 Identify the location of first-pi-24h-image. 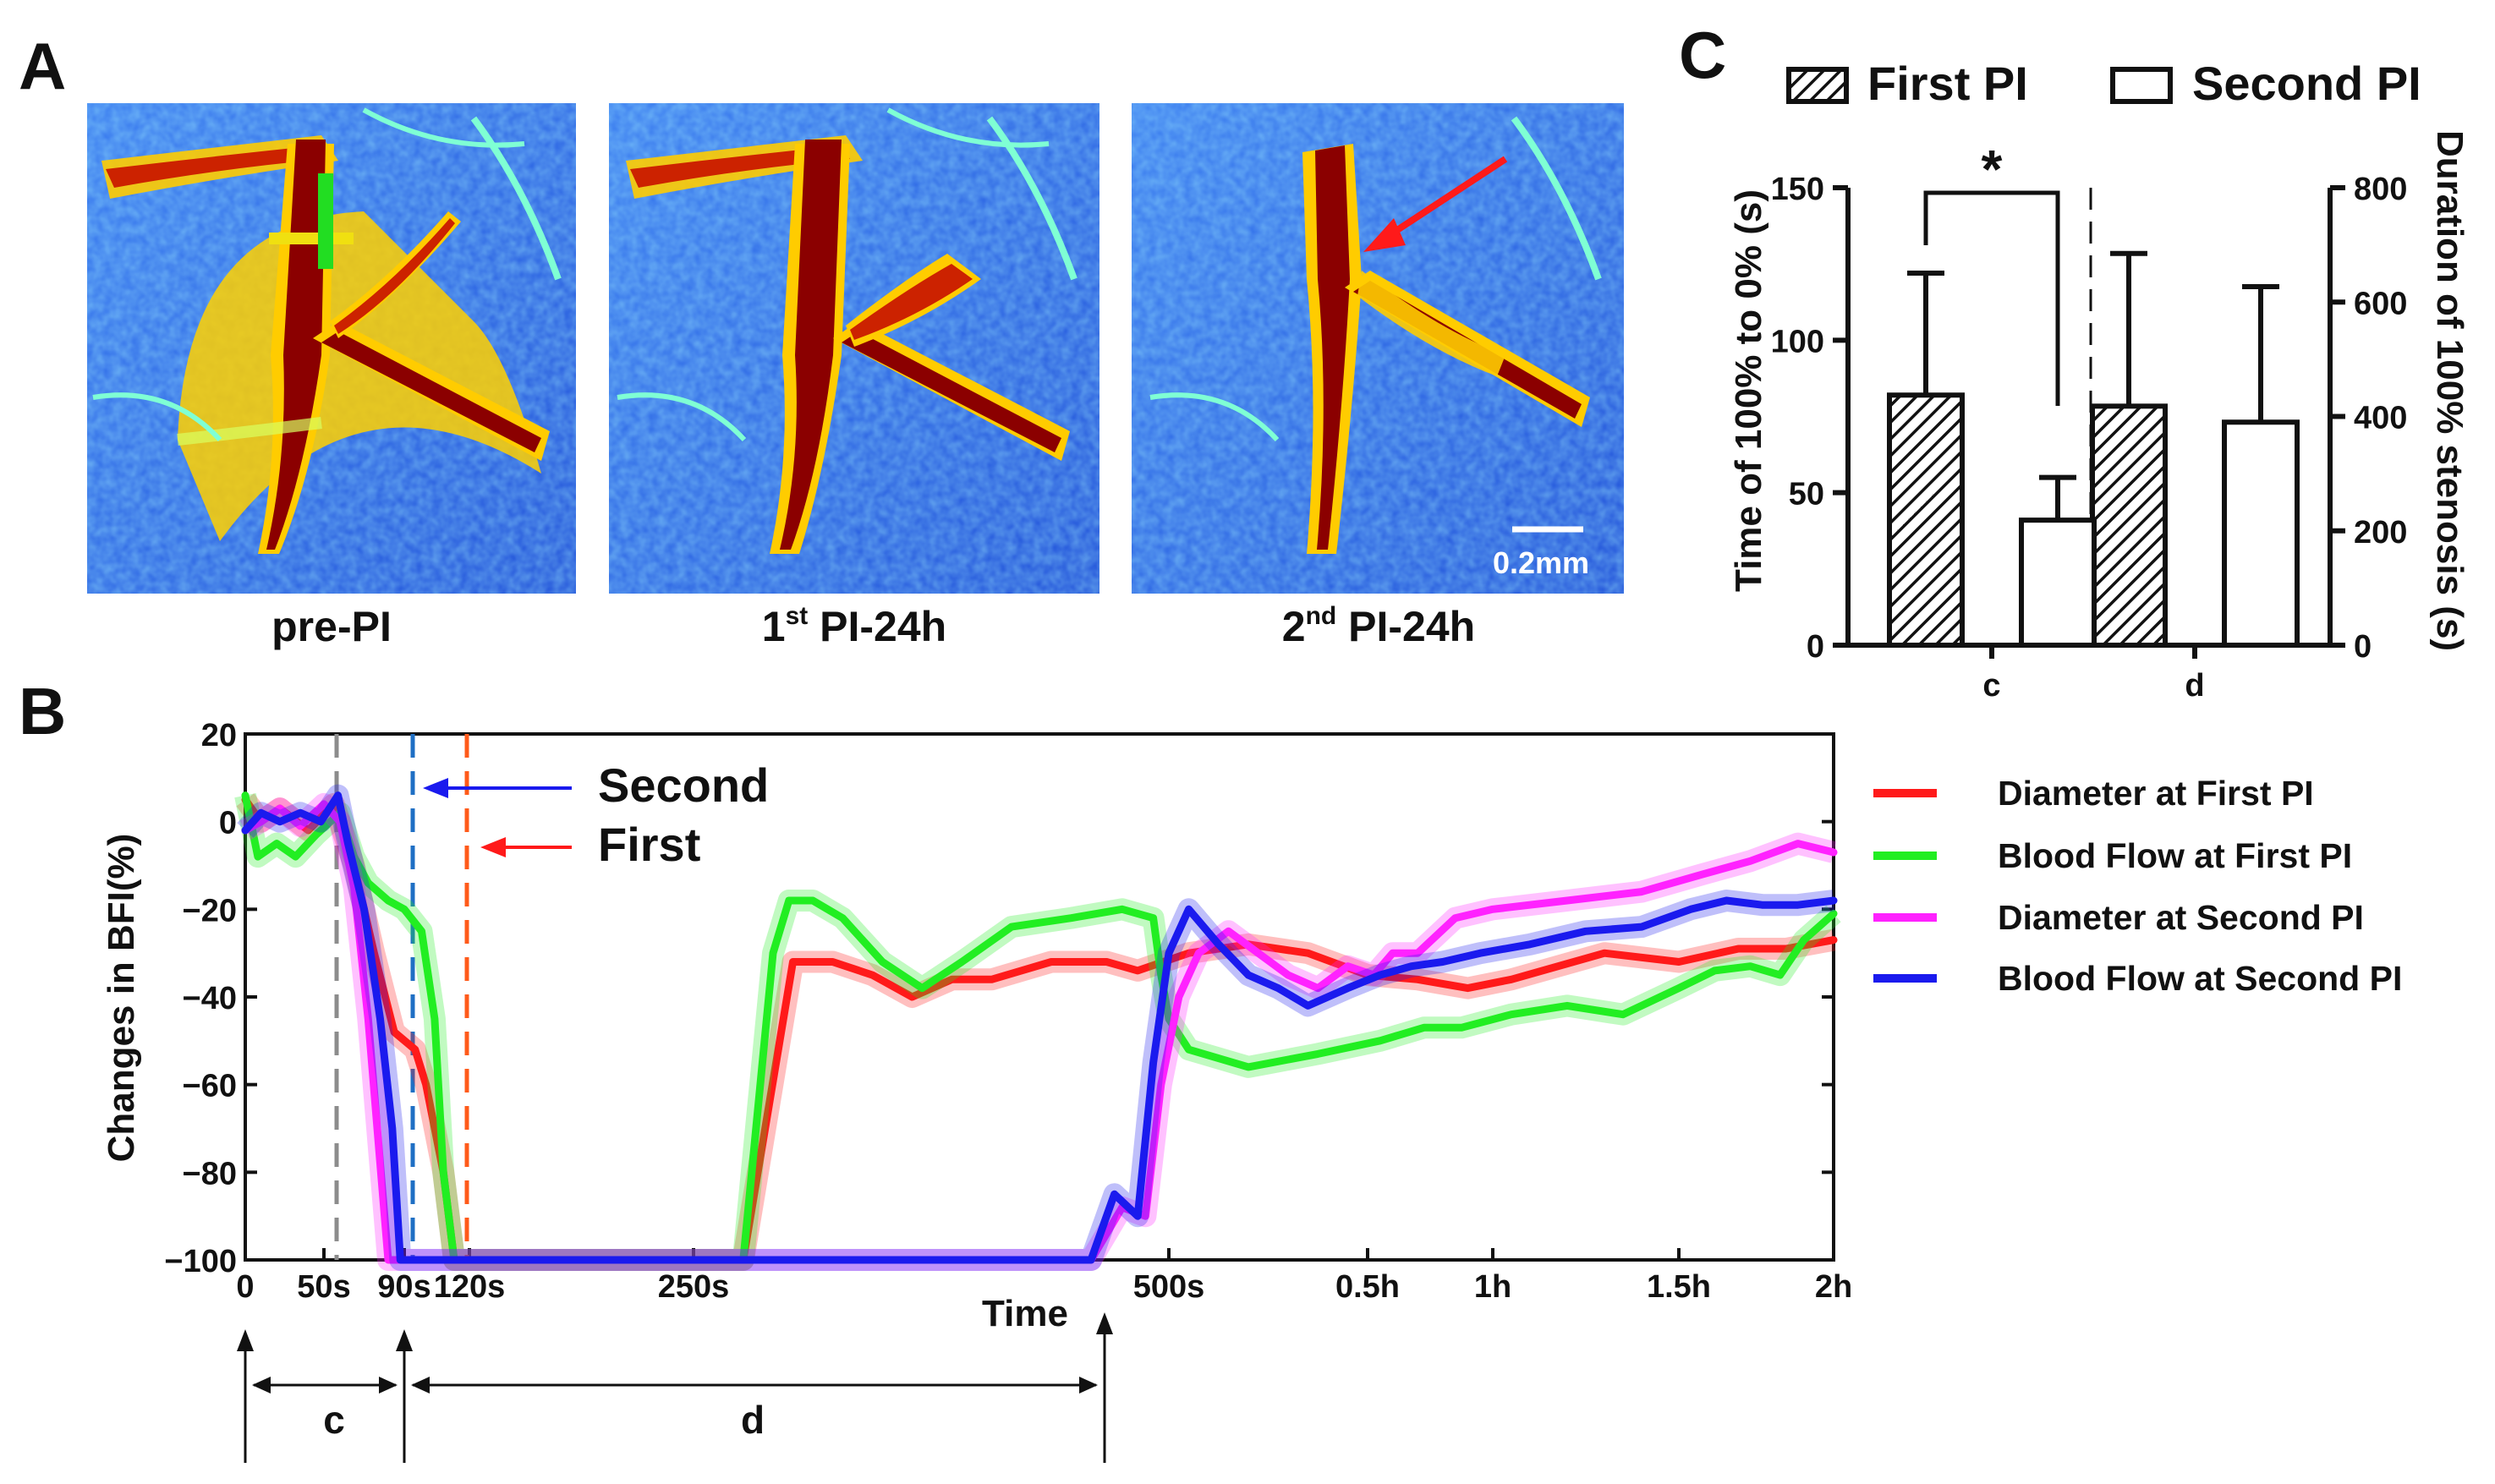
(854, 348).